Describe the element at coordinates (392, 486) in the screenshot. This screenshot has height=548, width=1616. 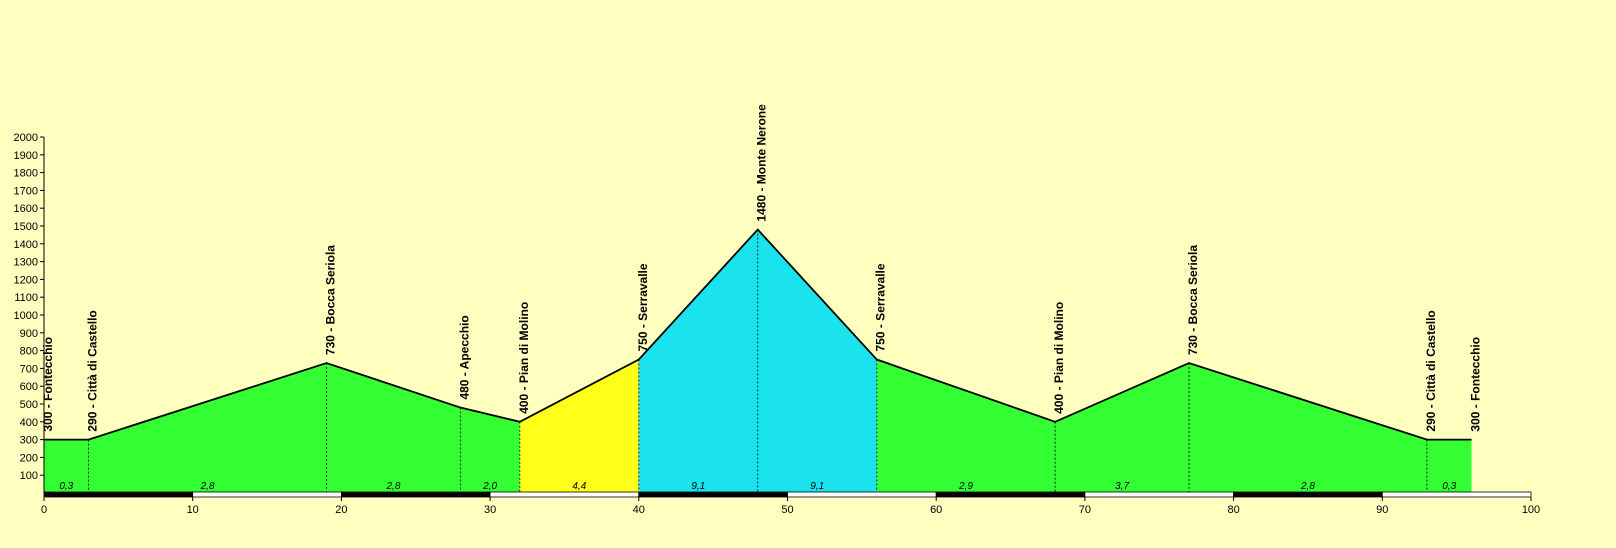
I see `segment-label-2: 2,8` at that location.